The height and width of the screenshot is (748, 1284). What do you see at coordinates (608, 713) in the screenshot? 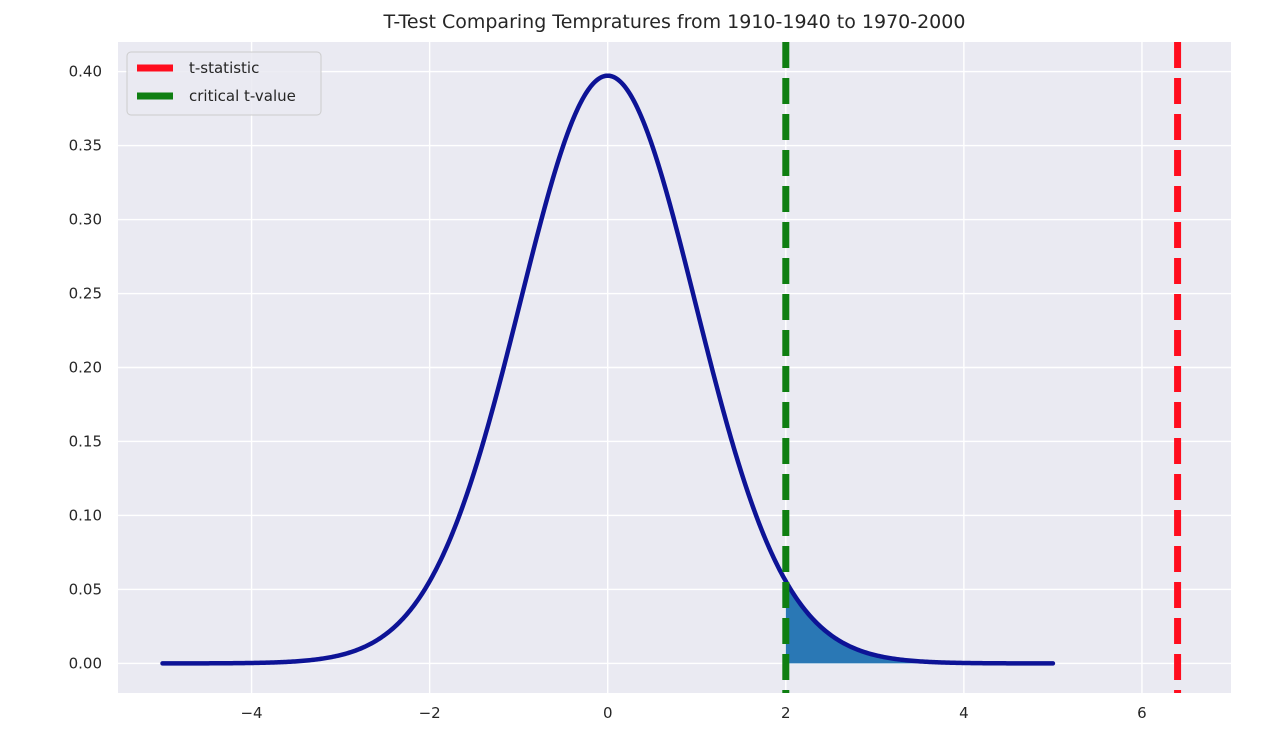
I see `x-tick-label: 0` at bounding box center [608, 713].